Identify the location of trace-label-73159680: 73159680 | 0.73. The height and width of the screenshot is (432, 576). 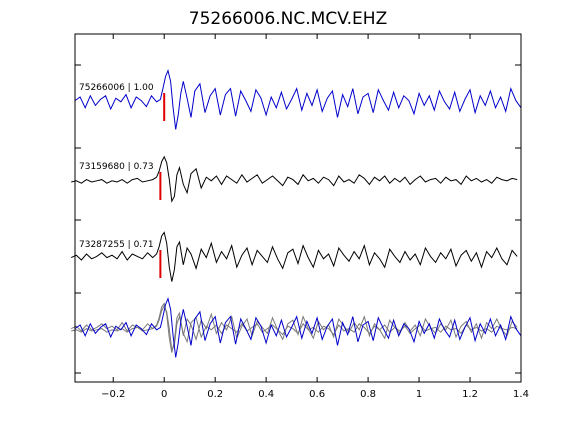
(116, 167).